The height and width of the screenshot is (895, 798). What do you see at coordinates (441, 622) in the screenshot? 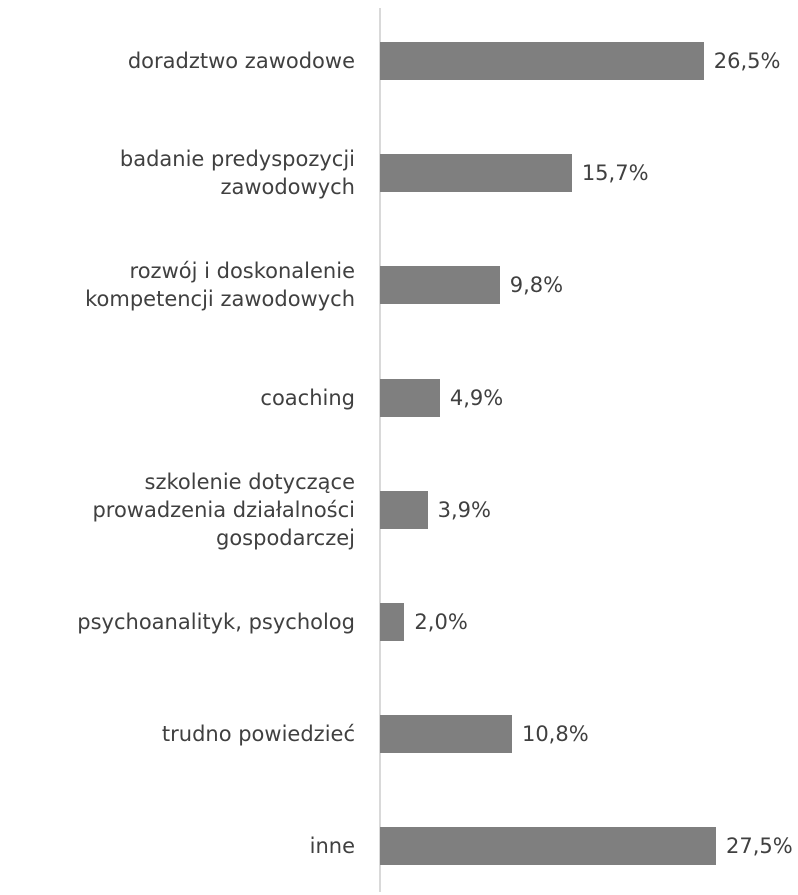
I see `data-label: 2,0%` at bounding box center [441, 622].